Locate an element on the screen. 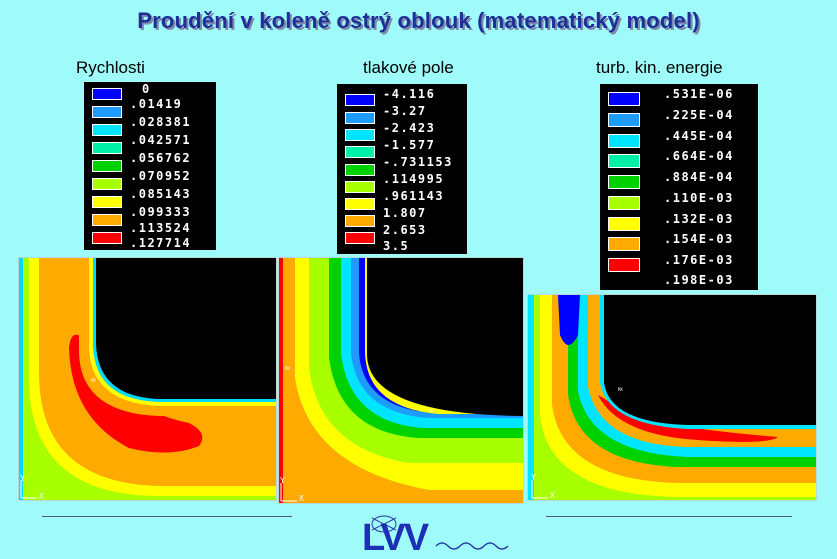 This screenshot has width=837, height=559. legend-value: .099333 is located at coordinates (161, 212).